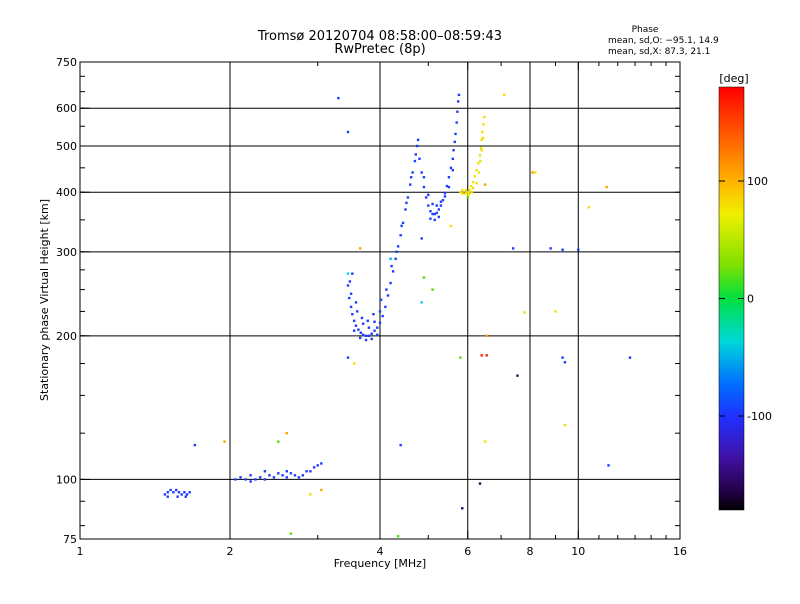  Describe the element at coordinates (66, 192) in the screenshot. I see `y-tick-label: 400` at that location.